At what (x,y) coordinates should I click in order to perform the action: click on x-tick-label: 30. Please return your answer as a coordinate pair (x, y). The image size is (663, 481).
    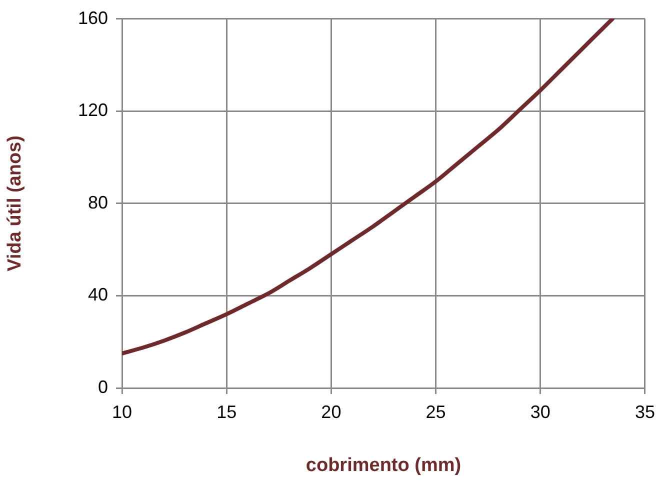
    Looking at the image, I should click on (540, 412).